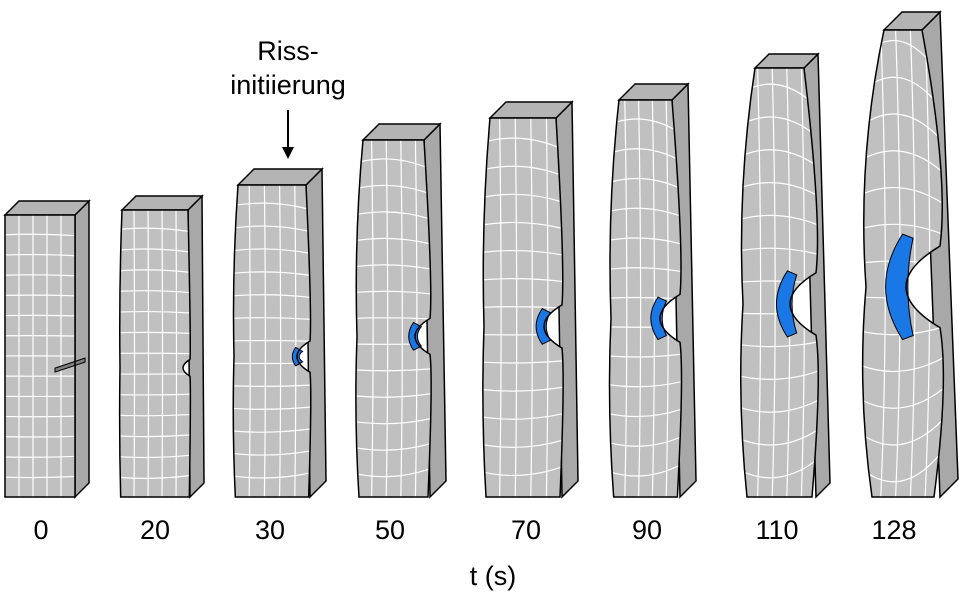 The image size is (969, 609). I want to click on crack-initiation-annotation: Riss- initiierung, so click(288, 68).